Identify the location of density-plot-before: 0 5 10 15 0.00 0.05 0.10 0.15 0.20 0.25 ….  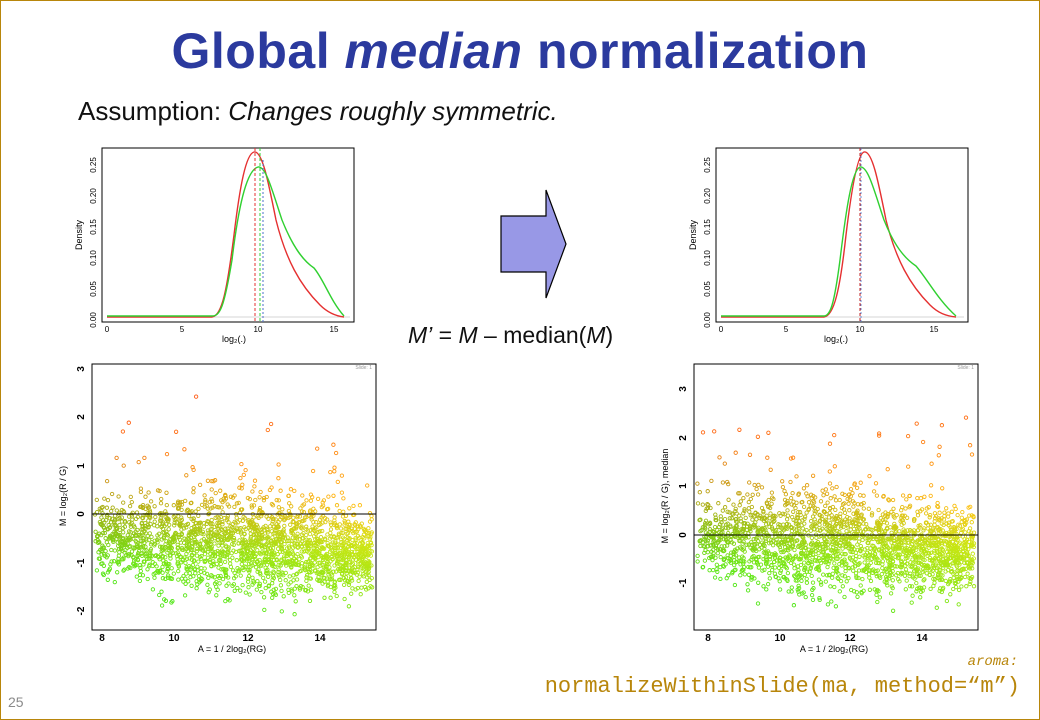
(212, 242).